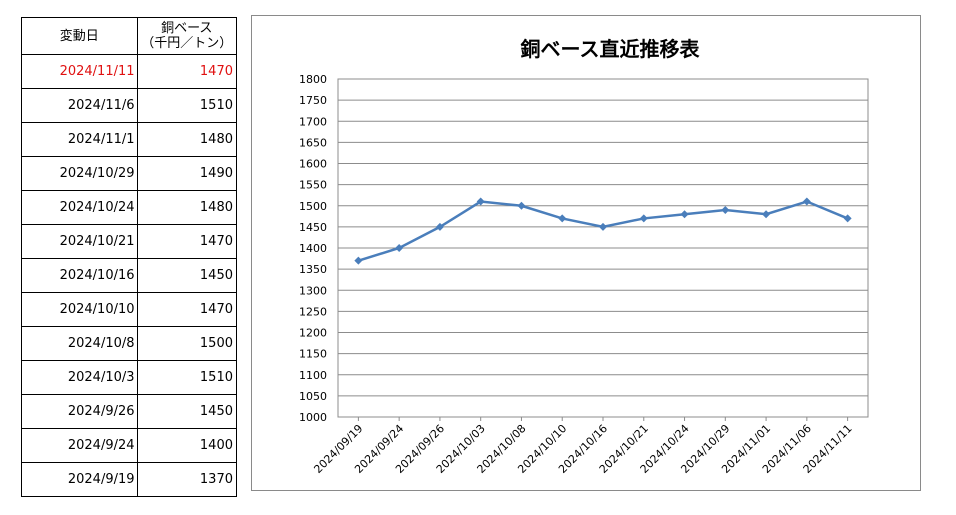 This screenshot has height=515, width=956. I want to click on row-date: 2024/9/19, so click(79, 479).